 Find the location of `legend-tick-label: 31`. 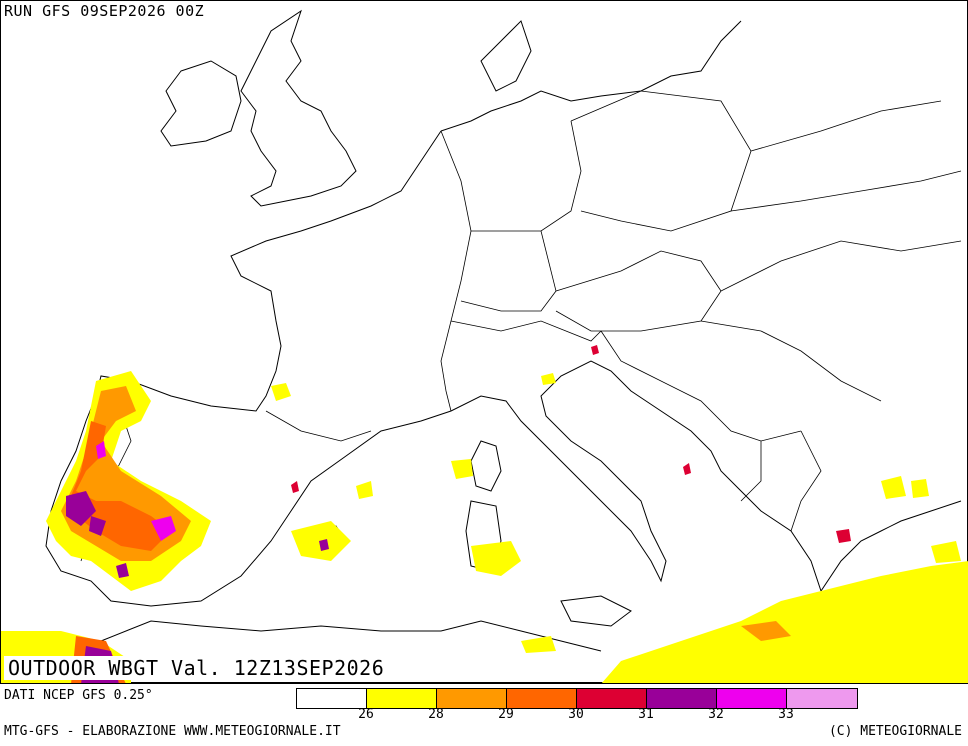

legend-tick-label: 31 is located at coordinates (646, 714).